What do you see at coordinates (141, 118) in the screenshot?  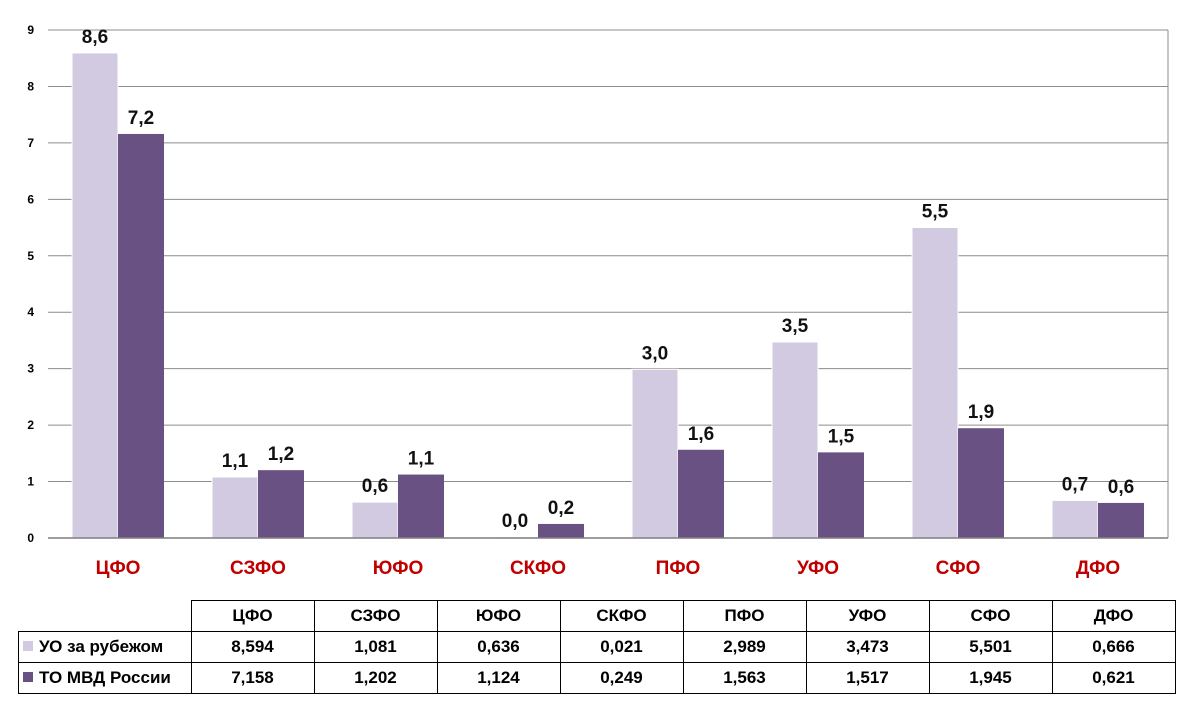 I see `data-label: 7,2` at bounding box center [141, 118].